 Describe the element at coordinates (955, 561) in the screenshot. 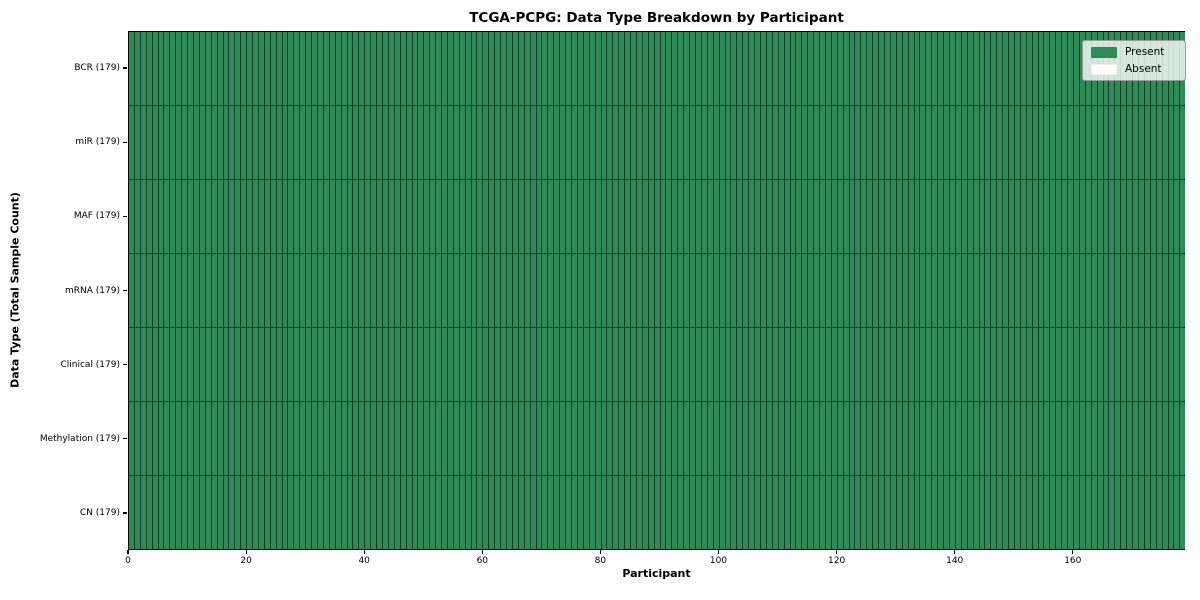

I see `x-tick-label: 140` at that location.